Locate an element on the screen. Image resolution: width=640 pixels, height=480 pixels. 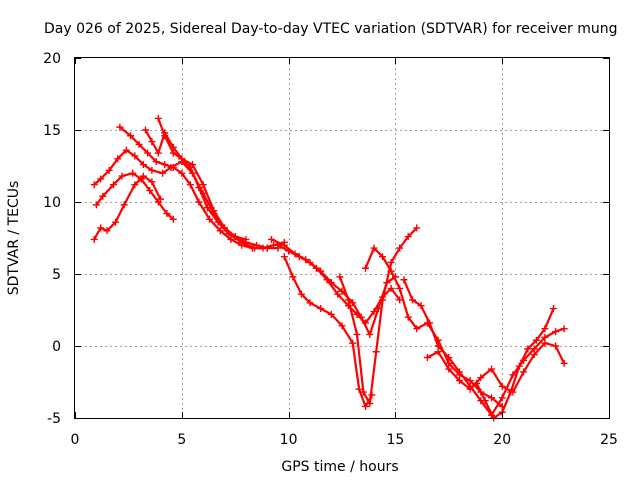
x-axis-label: GPS time / hours is located at coordinates (339, 467).